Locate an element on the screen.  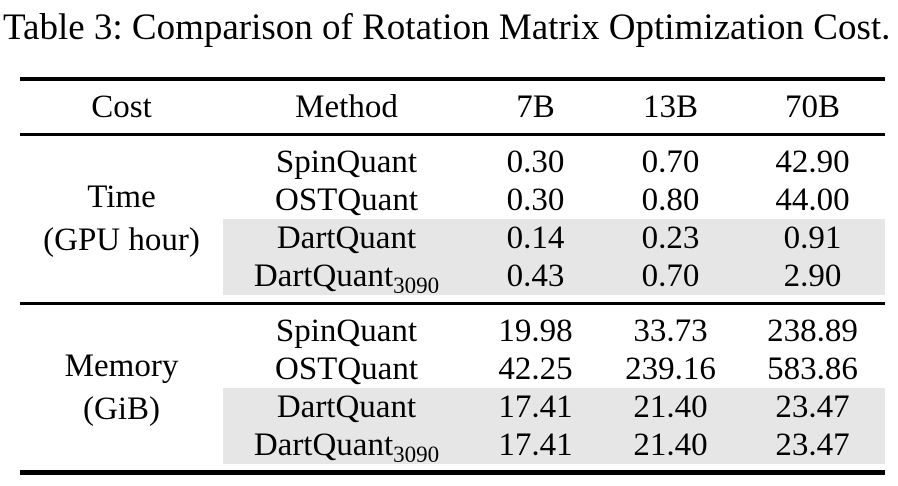
cell-70b: 238.89 is located at coordinates (812, 330).